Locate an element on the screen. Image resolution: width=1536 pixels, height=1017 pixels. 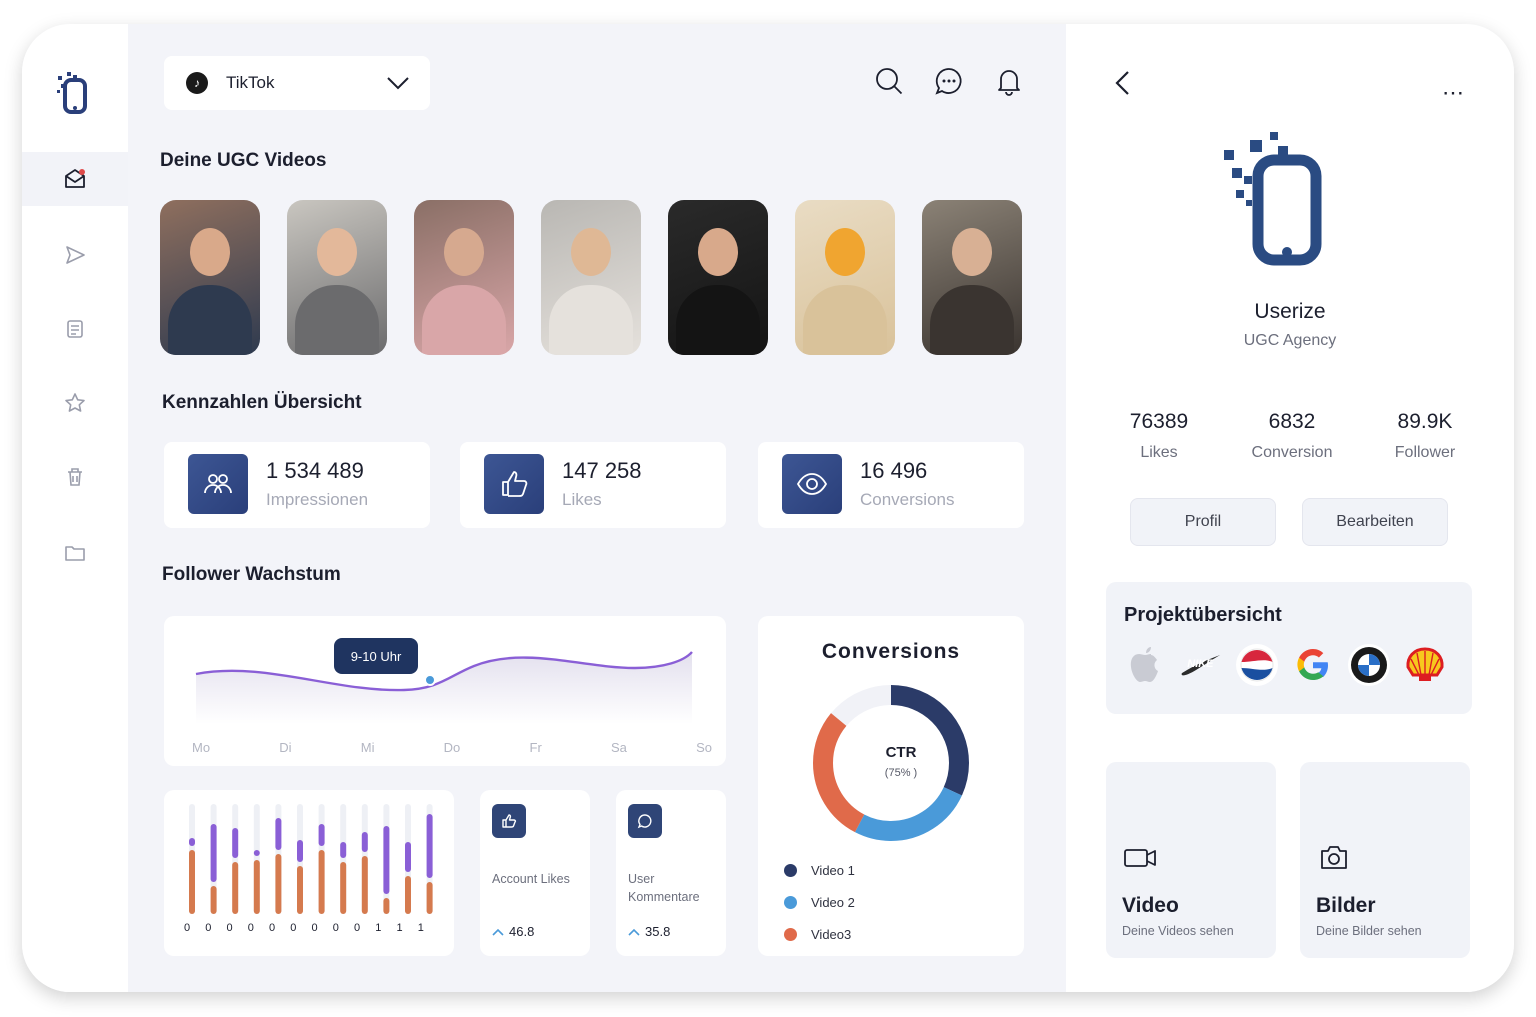
thumbs-up-icon is located at coordinates (514, 484).